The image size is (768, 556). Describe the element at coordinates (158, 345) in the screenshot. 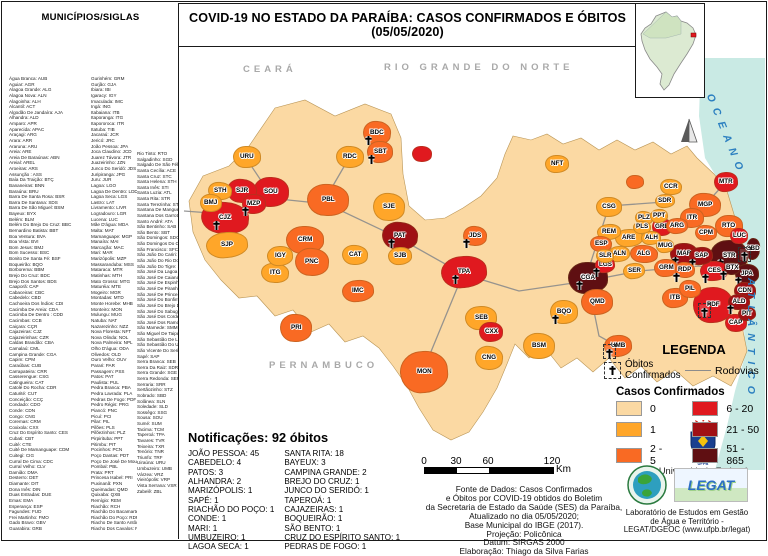

I see `municipality-list-item: São Sebastião Do Umbuzeiro: SSU` at that location.